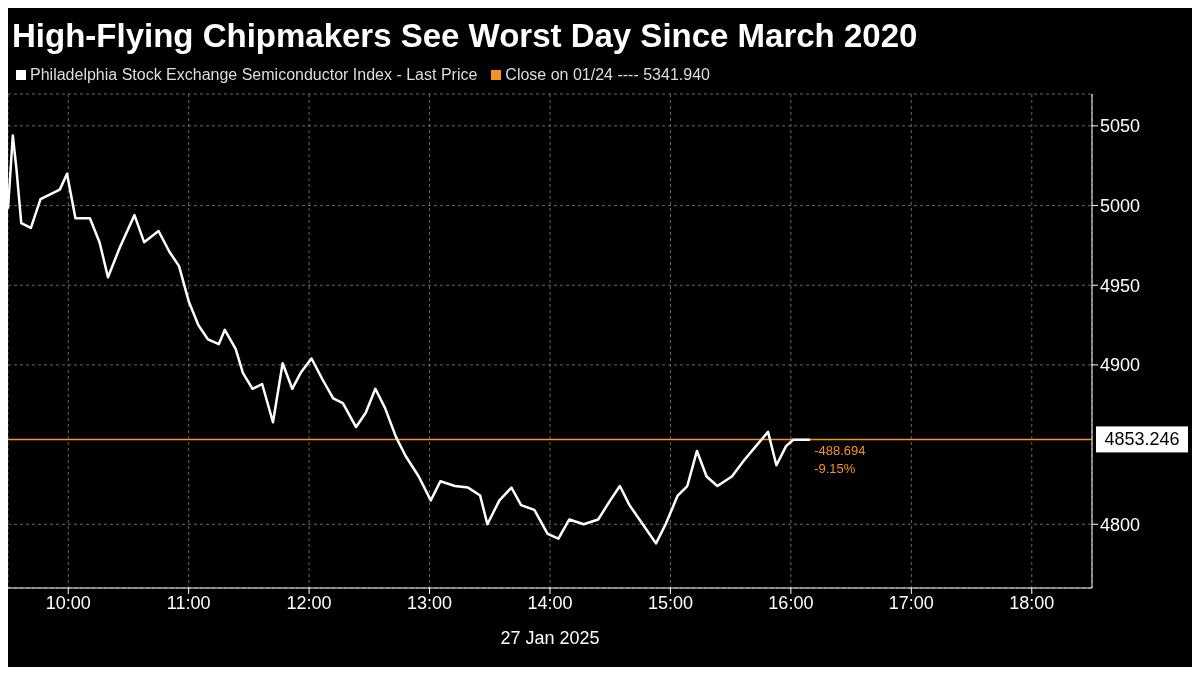 The width and height of the screenshot is (1200, 675). What do you see at coordinates (254, 75) in the screenshot?
I see `legend-label: Philadelphia Stock Exchange Semiconductor Index - Last Price` at bounding box center [254, 75].